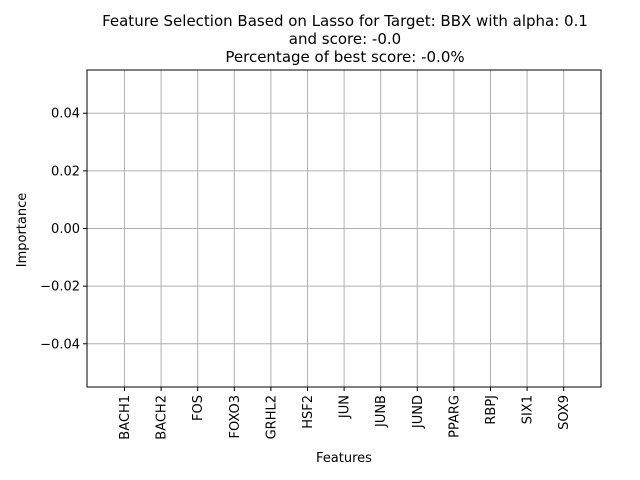  I want to click on x-tick-label: BACH1, so click(125, 417).